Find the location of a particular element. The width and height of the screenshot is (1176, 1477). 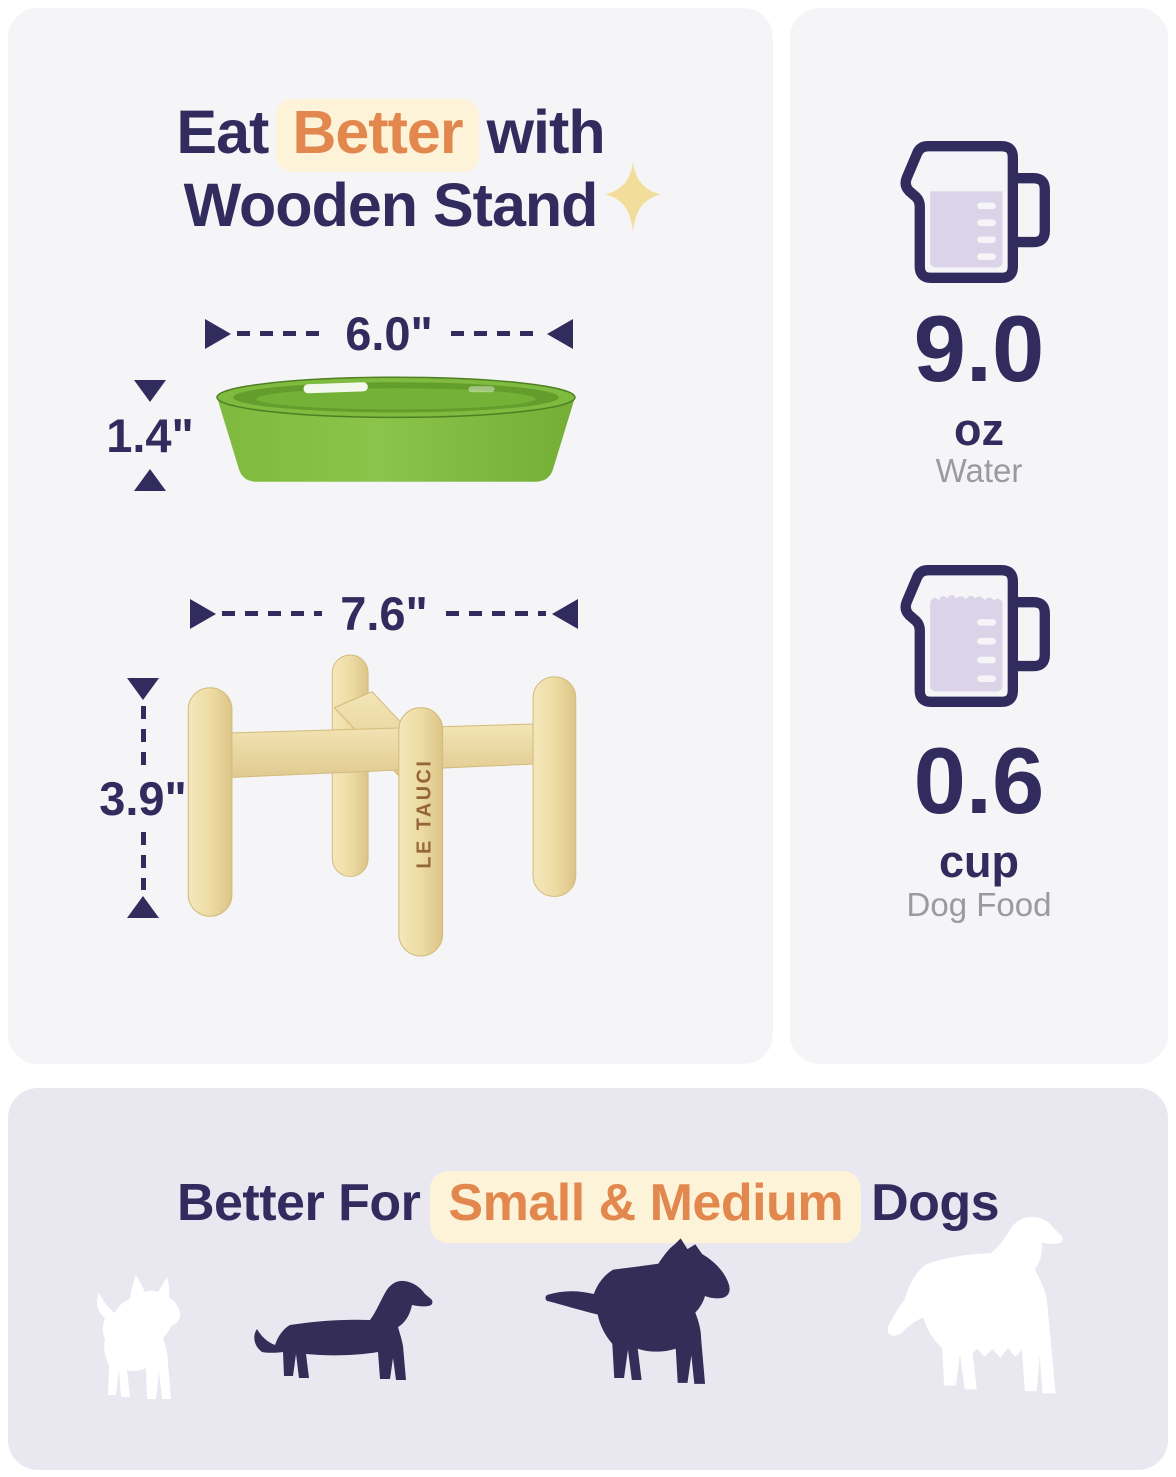

bowl-width-dimension: 6.0" is located at coordinates (389, 333).